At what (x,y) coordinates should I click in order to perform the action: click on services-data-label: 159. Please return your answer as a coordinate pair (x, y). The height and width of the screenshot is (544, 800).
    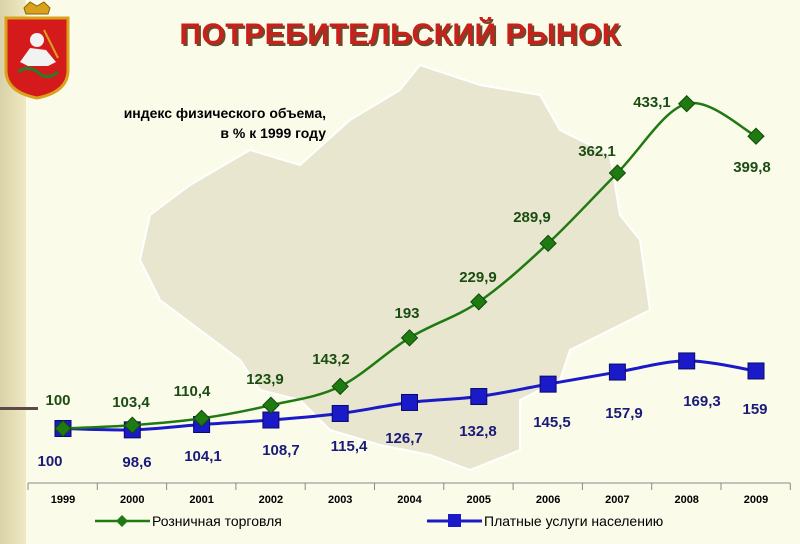
    Looking at the image, I should click on (754, 409).